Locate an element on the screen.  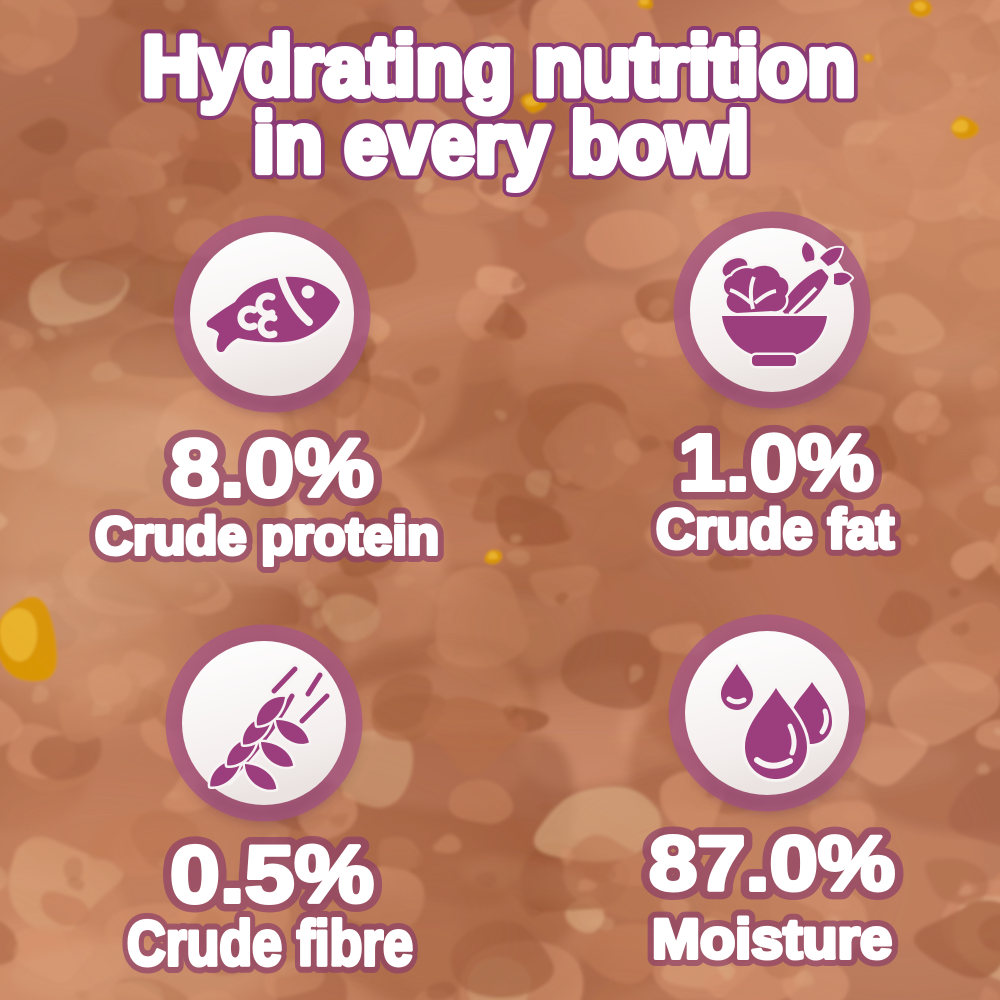
svg-text: 8.0% is located at coordinates (272, 468).